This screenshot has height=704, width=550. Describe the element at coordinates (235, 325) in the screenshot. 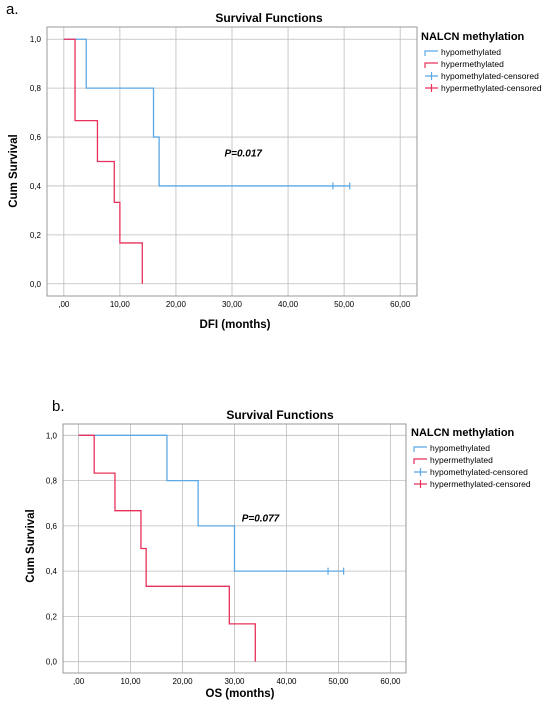

I see `x-axis-label: DFI (months)` at that location.